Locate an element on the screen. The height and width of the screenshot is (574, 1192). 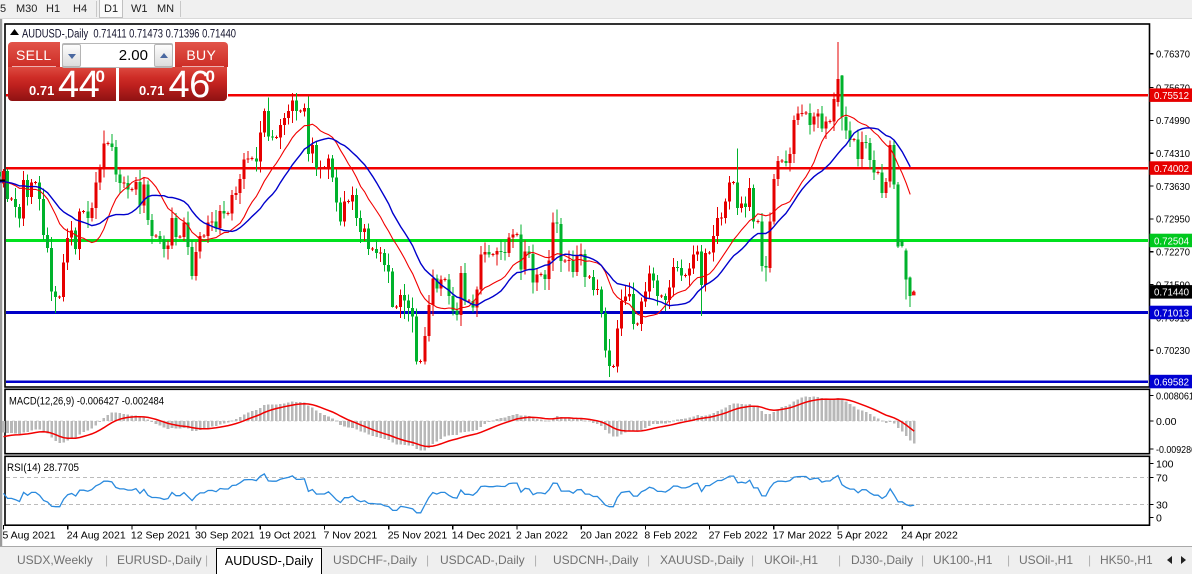
svg-text: 0.69582 is located at coordinates (1171, 382).